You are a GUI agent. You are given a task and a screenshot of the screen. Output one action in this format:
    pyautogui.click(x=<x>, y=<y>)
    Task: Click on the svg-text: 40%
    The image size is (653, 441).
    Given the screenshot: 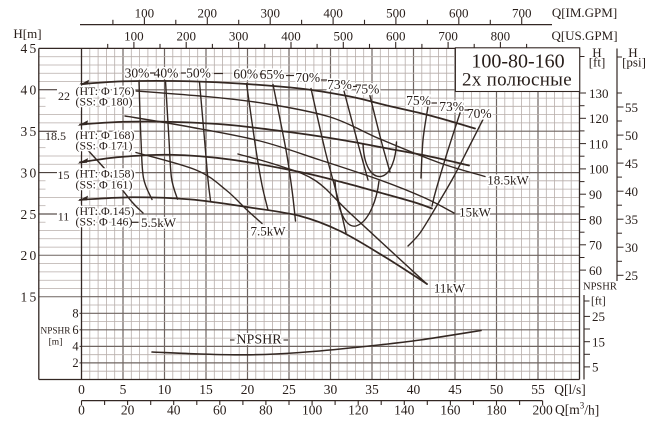 What is the action you would take?
    pyautogui.click(x=166, y=73)
    